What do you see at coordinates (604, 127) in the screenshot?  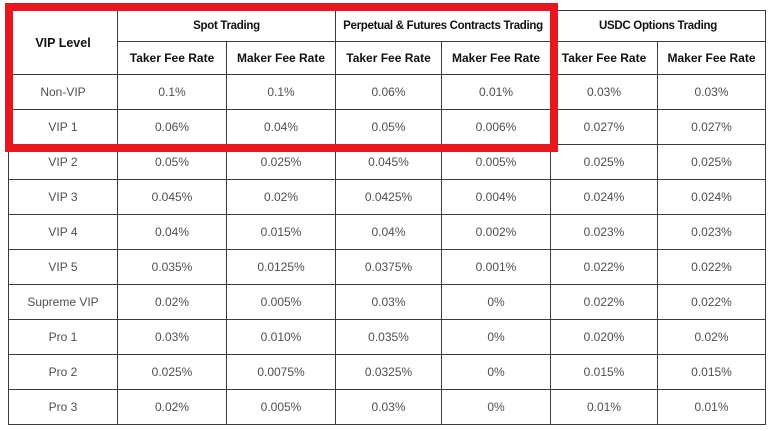 I see `fee-cell-usdc-taker: 0.027%` at bounding box center [604, 127].